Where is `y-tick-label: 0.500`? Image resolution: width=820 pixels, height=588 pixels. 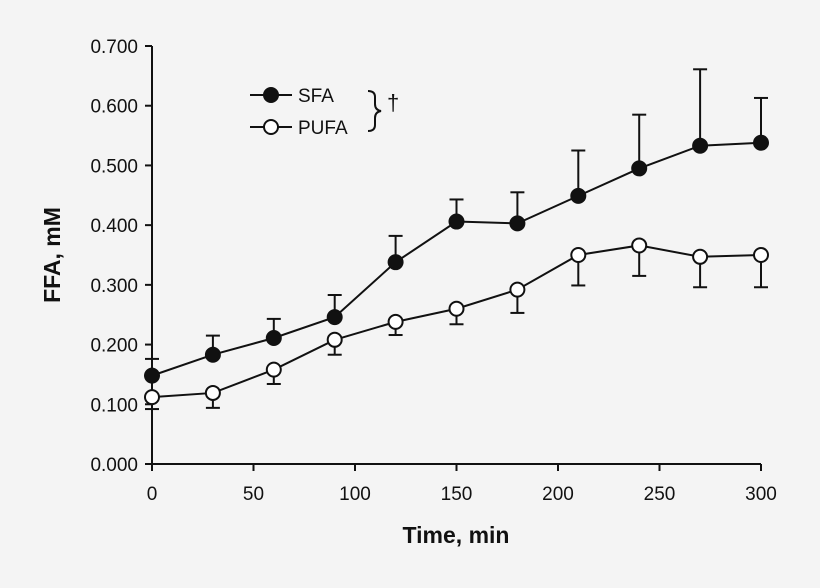
y-tick-label: 0.500 is located at coordinates (114, 166).